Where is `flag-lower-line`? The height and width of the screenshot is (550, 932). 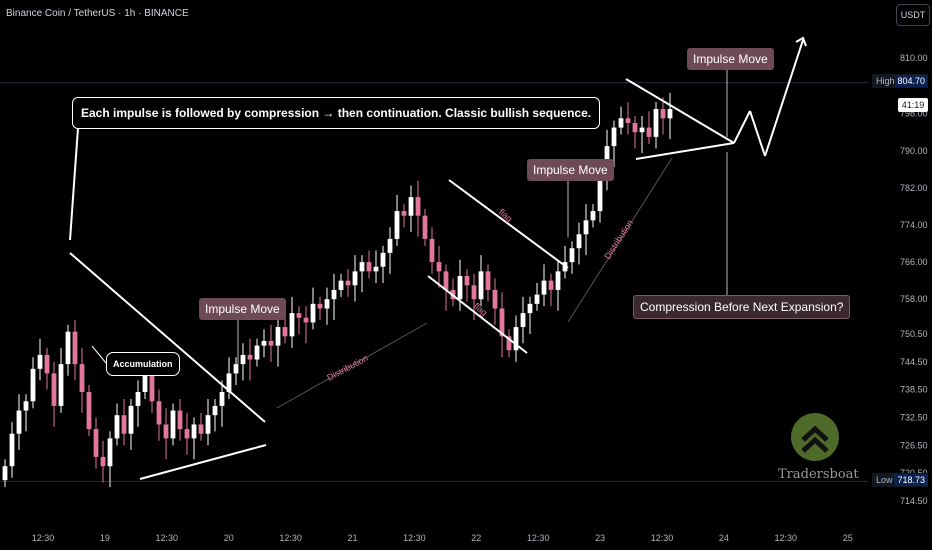 flag-lower-line is located at coordinates (477, 314).